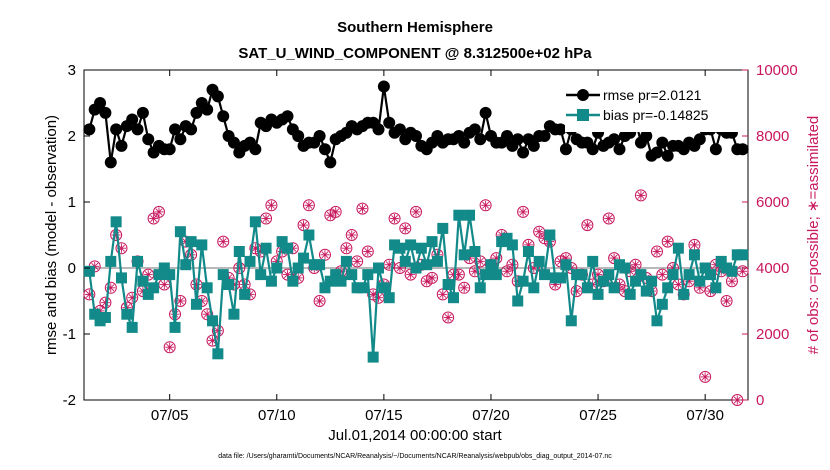  Describe the element at coordinates (760, 400) in the screenshot. I see `right-y-tick-label: 0` at that location.